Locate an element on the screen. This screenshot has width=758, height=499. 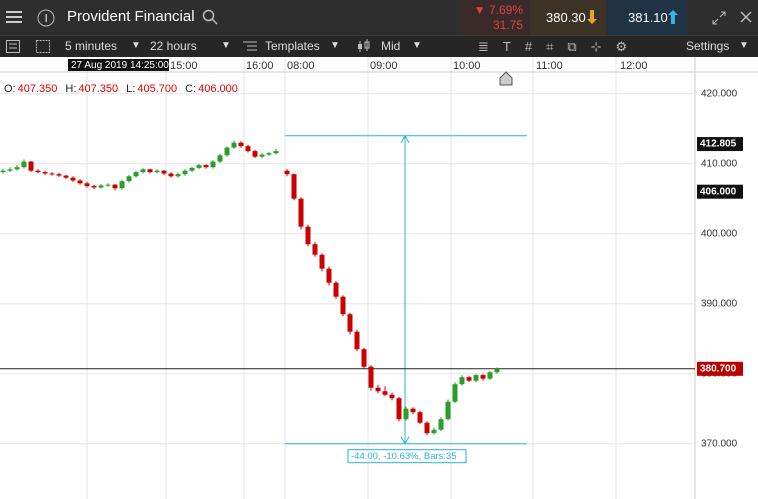
ohlc-key: L: is located at coordinates (130, 89).